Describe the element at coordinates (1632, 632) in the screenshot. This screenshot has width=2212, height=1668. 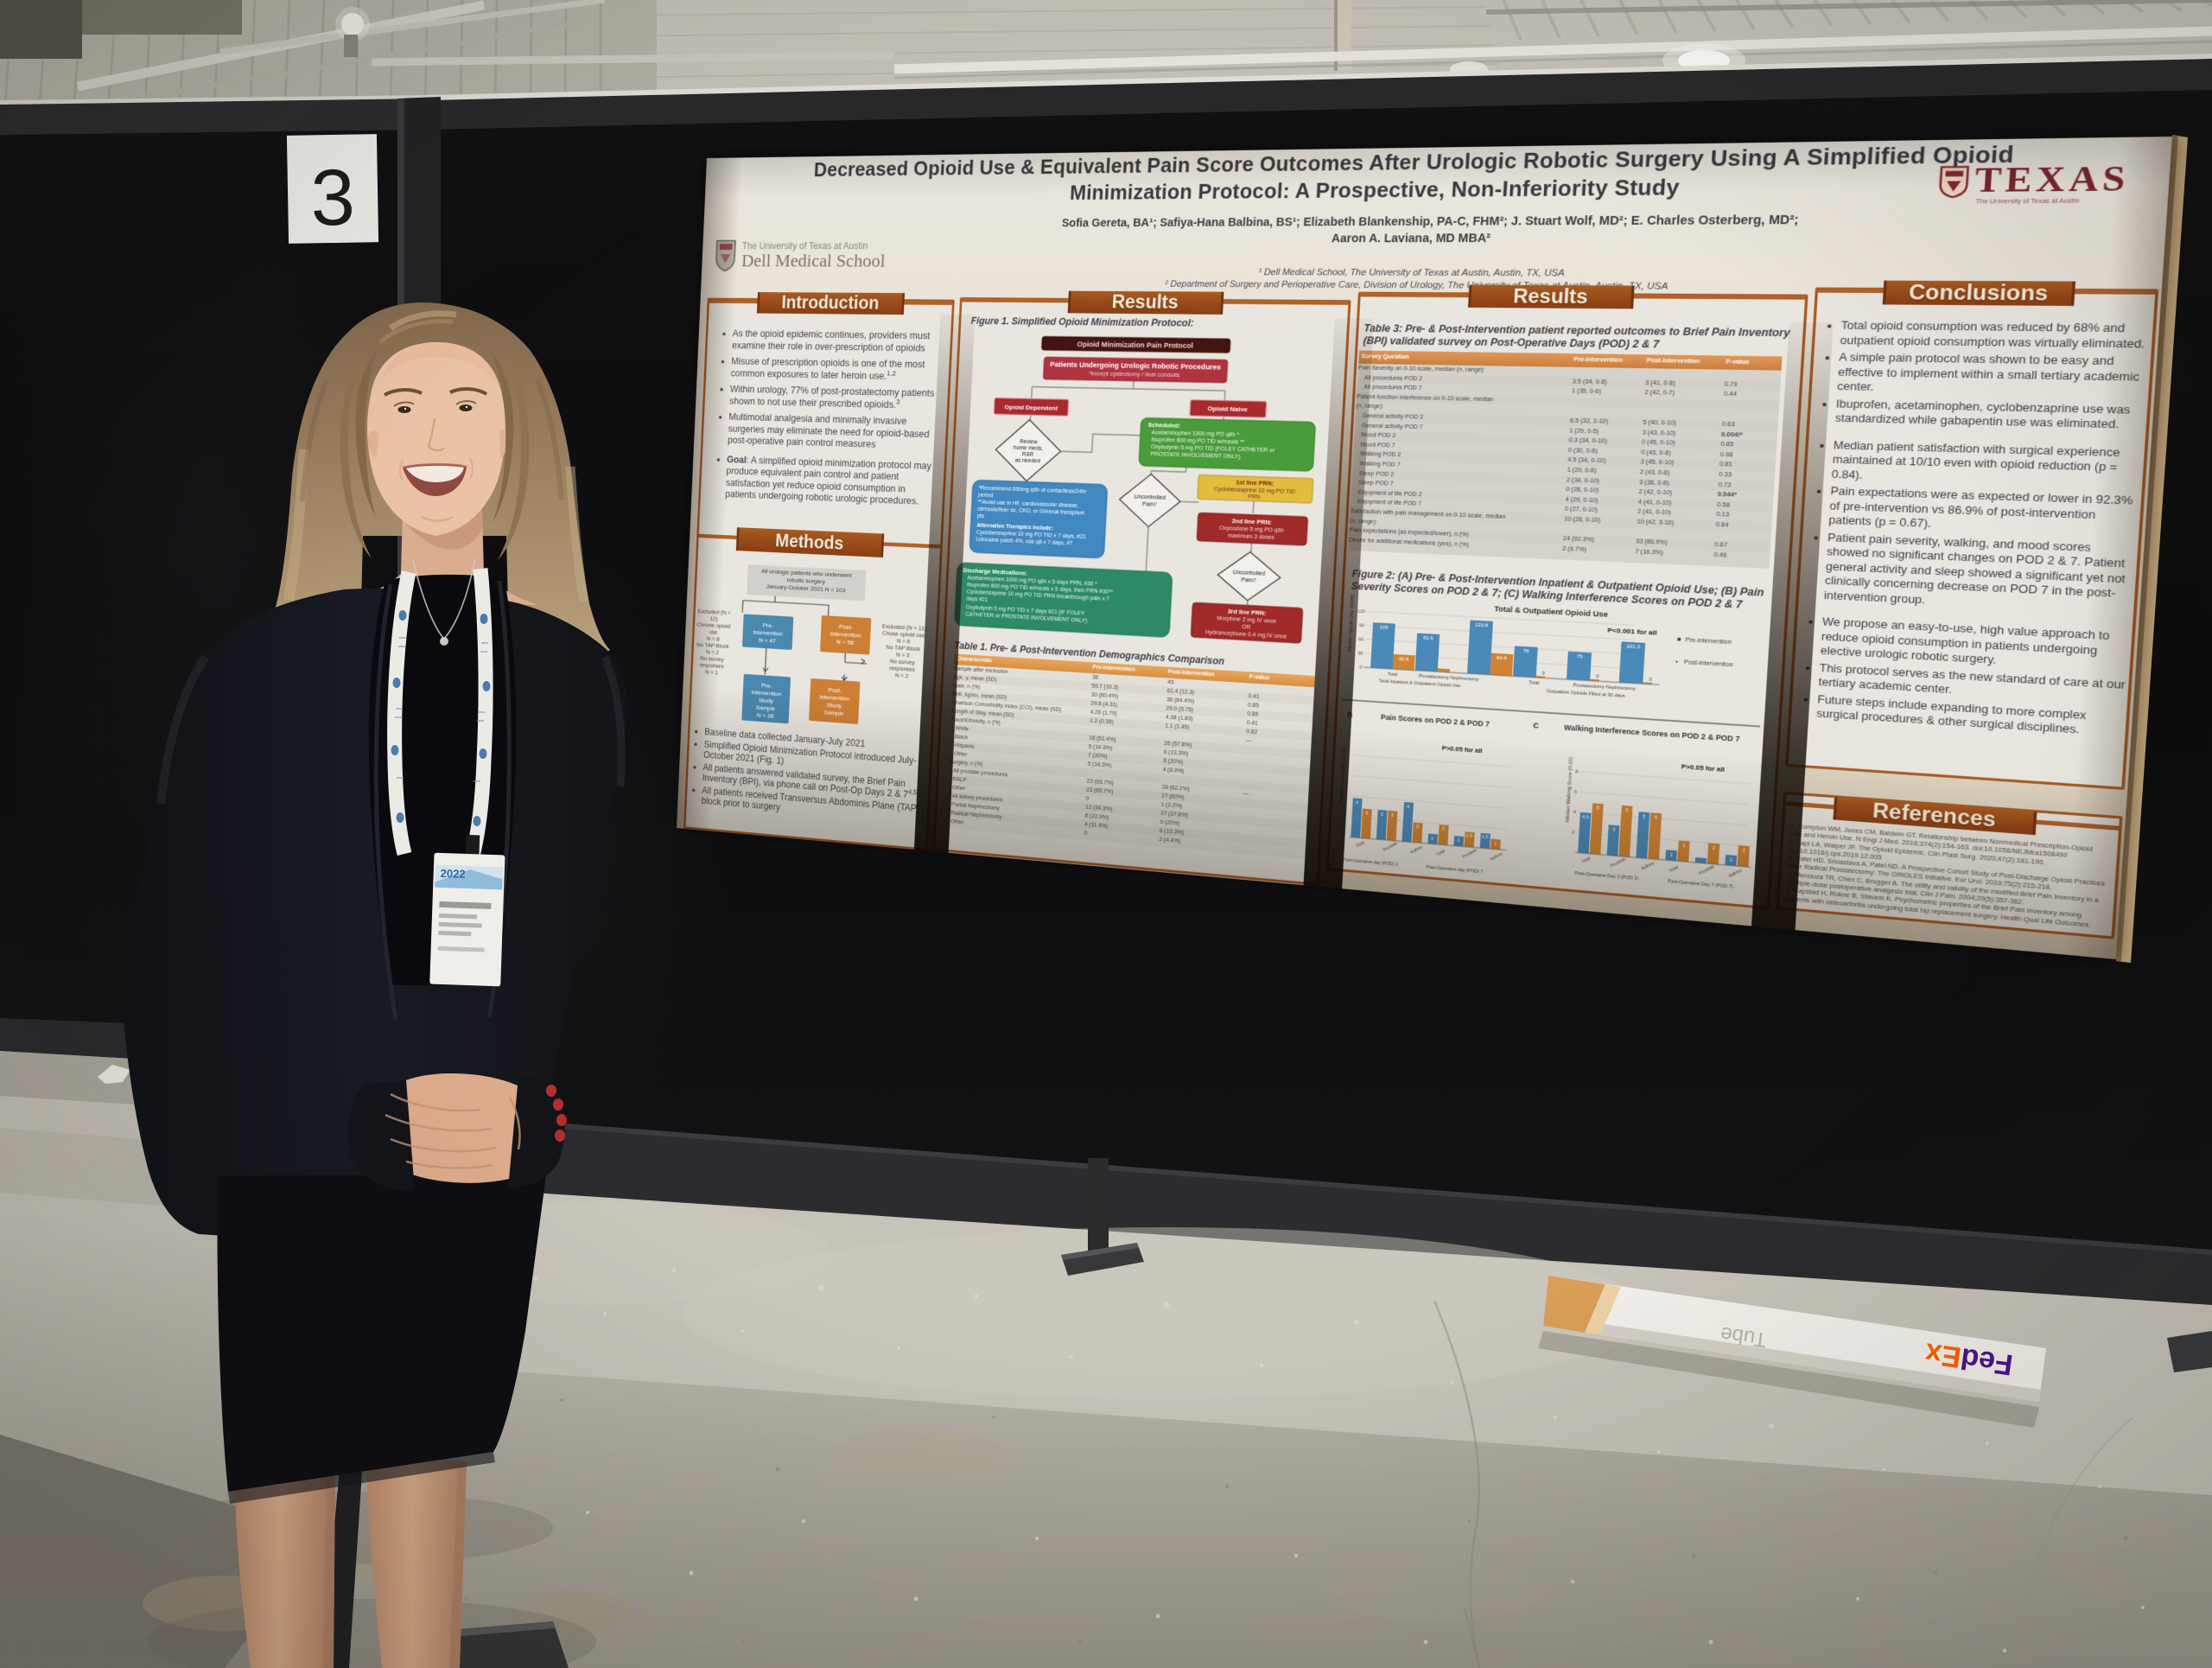
I see `svg-text: P<0.001 for all` at that location.